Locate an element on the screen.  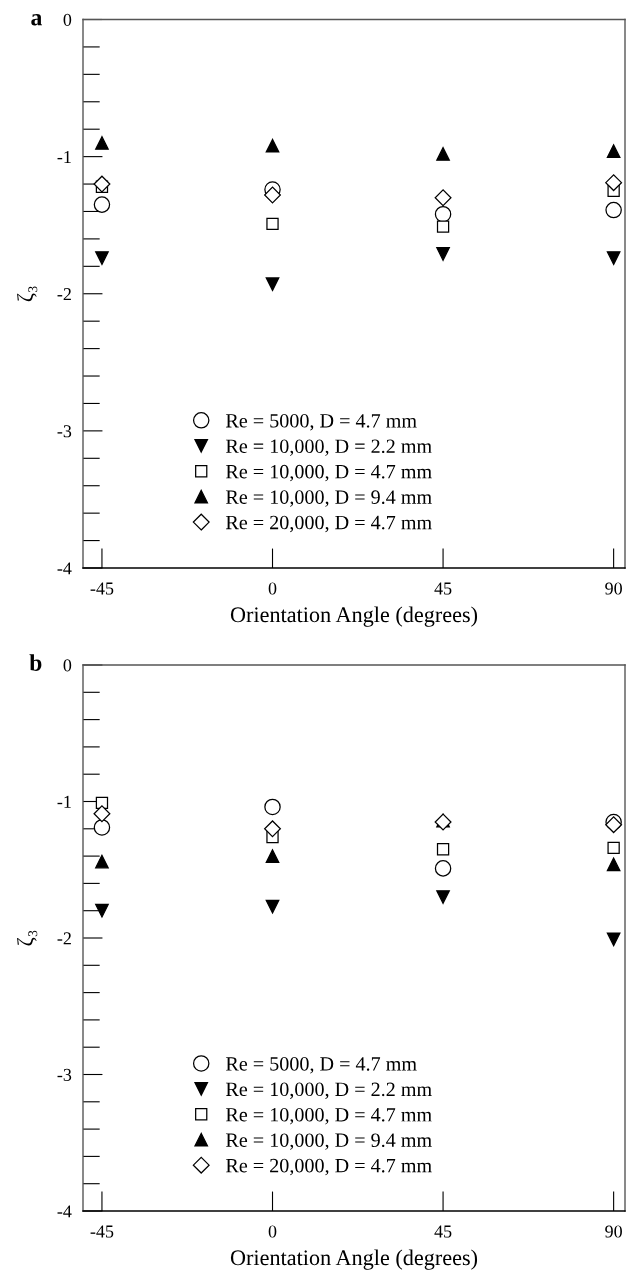
chart-title: a is located at coordinates (36, 20).